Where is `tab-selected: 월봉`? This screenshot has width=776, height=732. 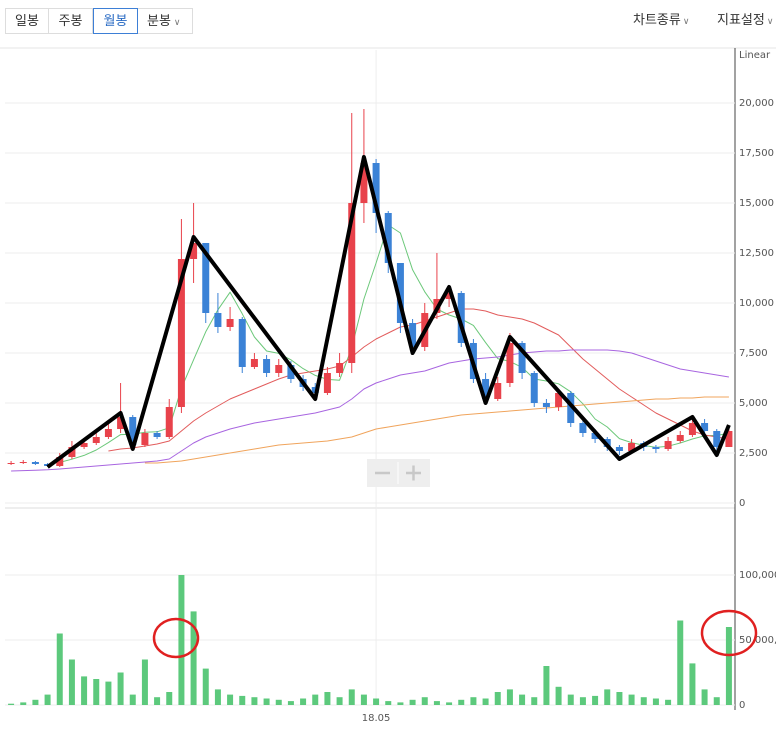 tab-selected: 월봉 is located at coordinates (115, 21).